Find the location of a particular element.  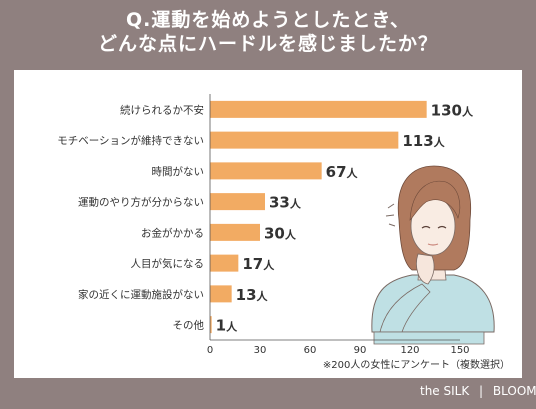

category-label: 時間がない is located at coordinates (178, 171).